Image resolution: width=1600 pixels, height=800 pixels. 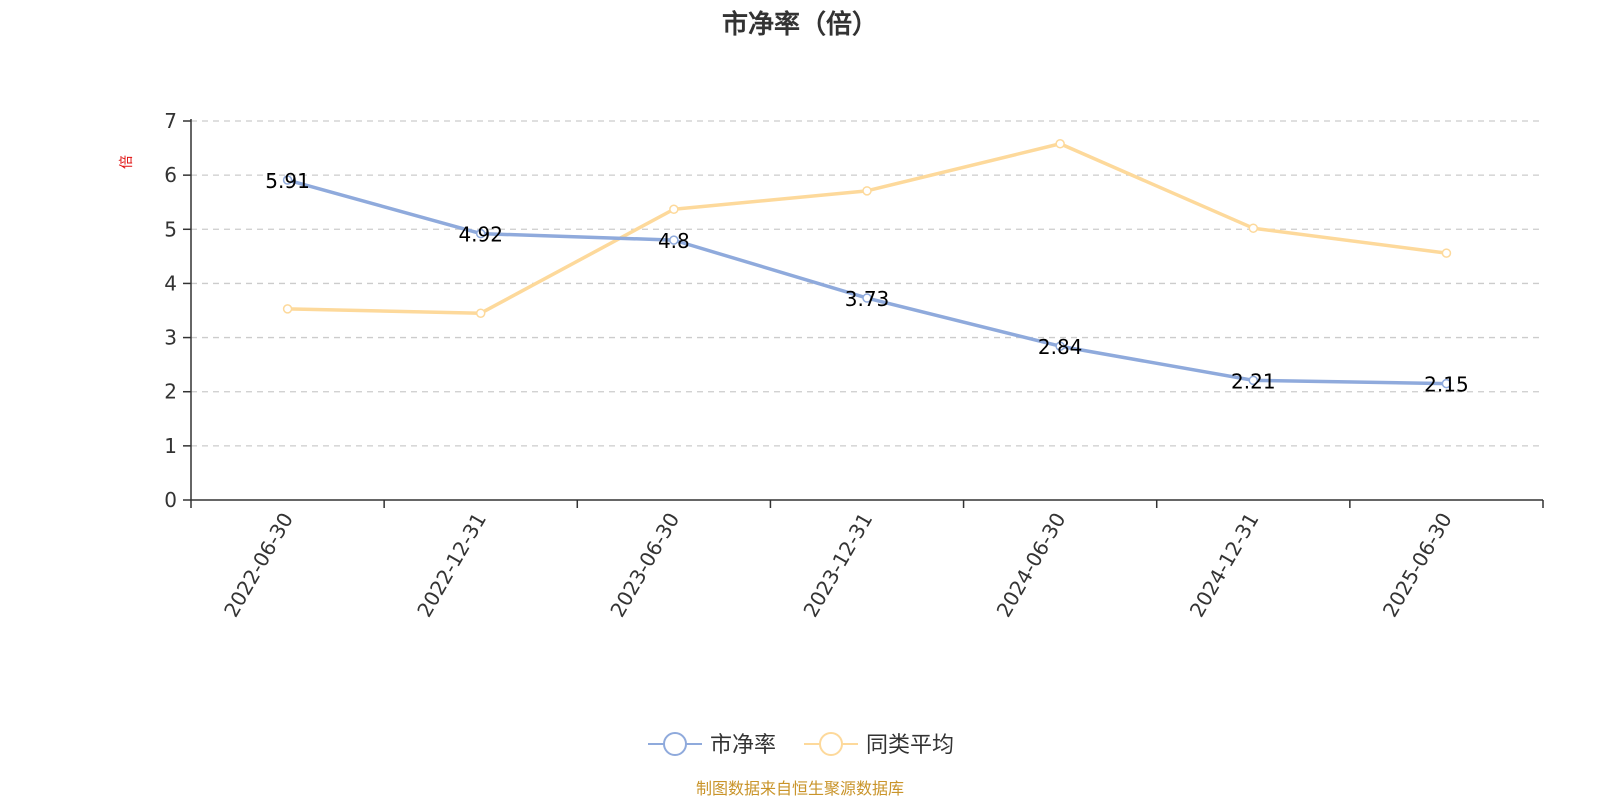 I want to click on x-tick-label: 2025-06-30, so click(x=1417, y=565).